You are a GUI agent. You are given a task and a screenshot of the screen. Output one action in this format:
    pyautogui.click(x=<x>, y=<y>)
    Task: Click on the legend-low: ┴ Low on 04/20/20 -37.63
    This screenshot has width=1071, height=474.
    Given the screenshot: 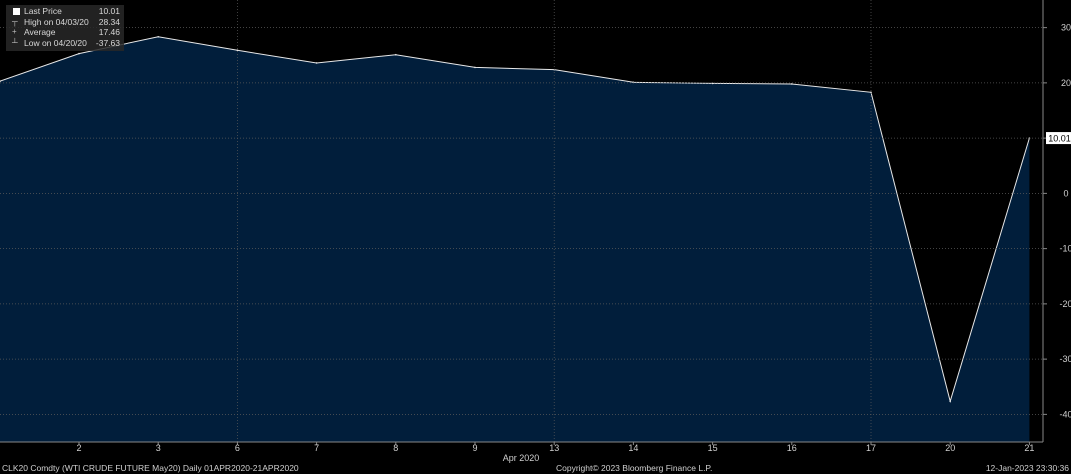 What is the action you would take?
    pyautogui.click(x=66, y=43)
    